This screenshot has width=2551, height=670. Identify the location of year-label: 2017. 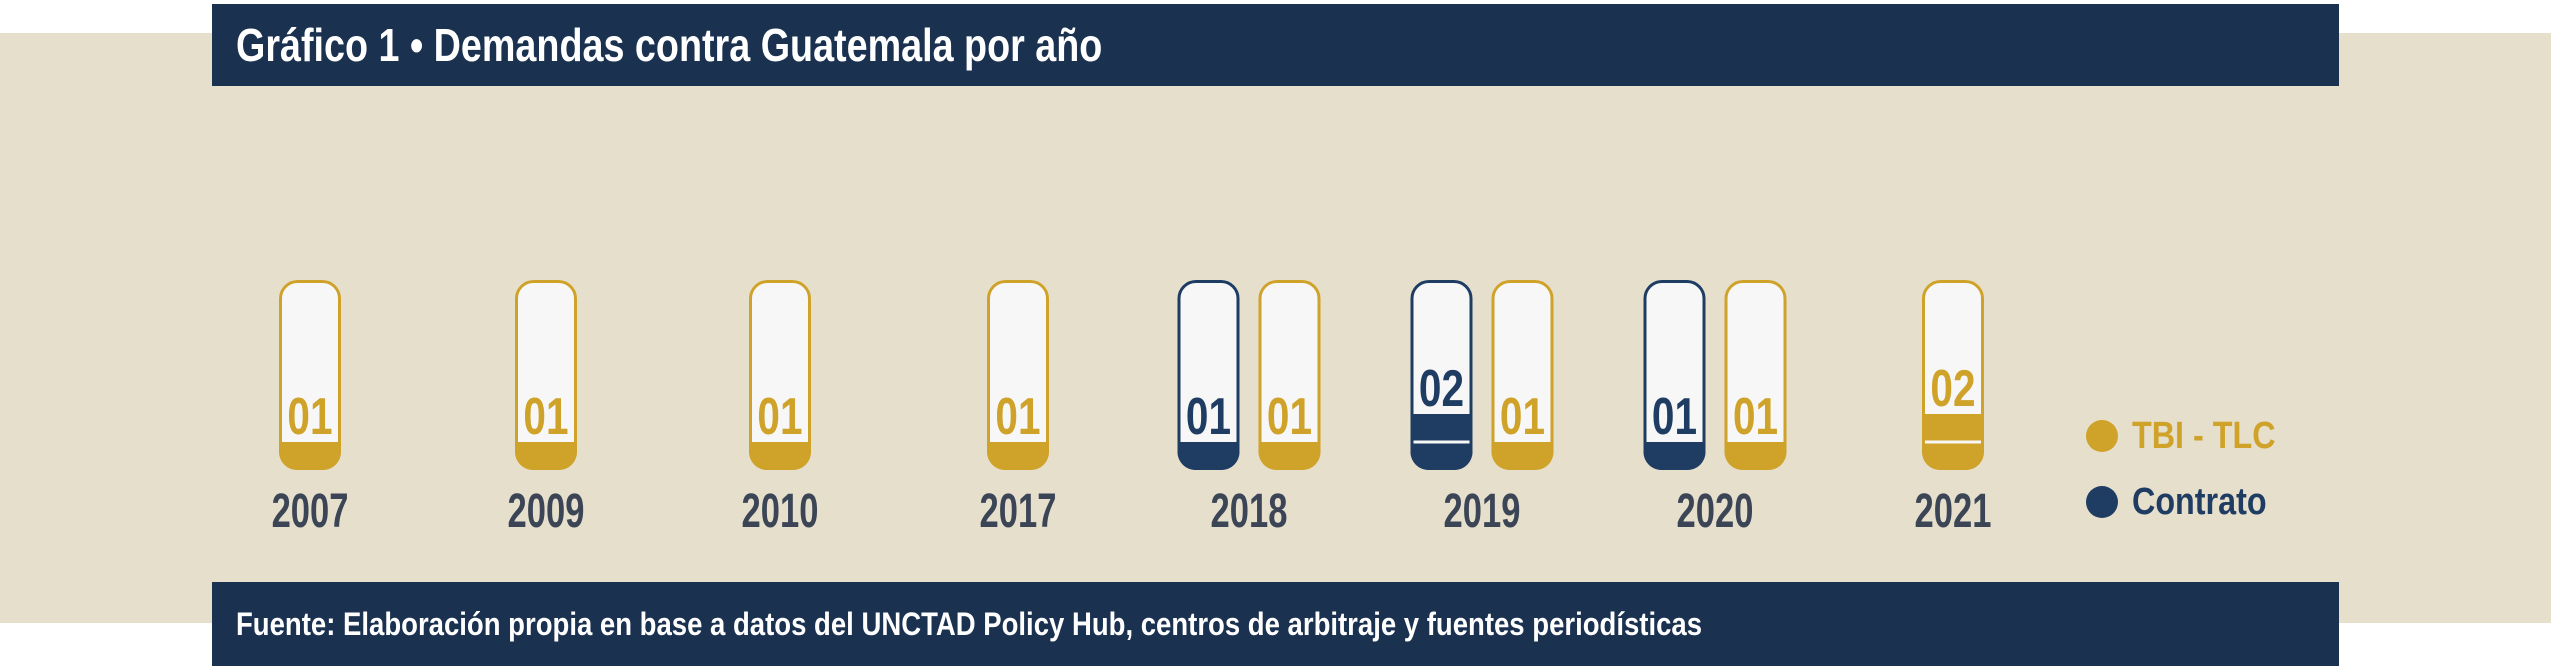
(1018, 510).